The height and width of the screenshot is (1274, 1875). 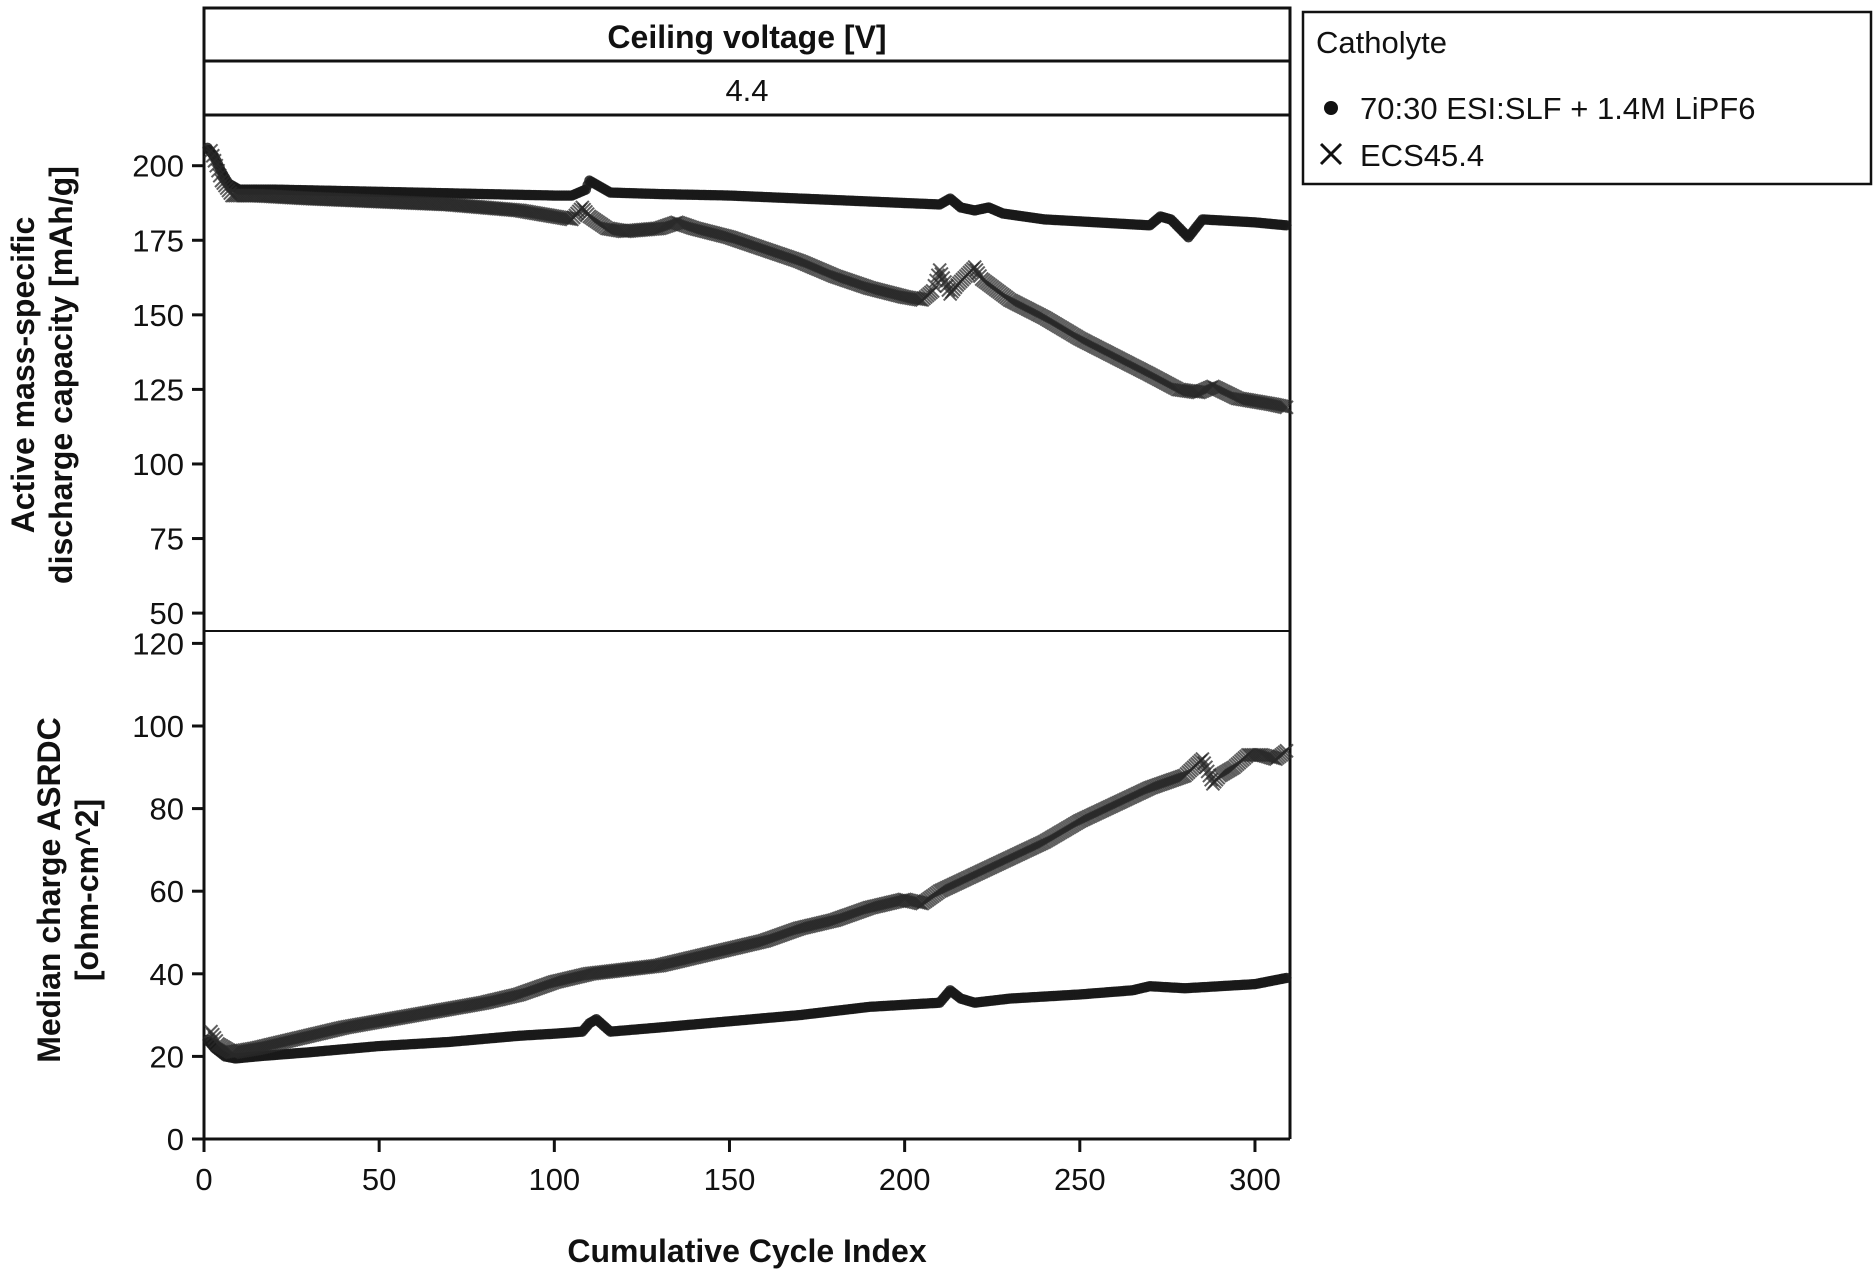 I want to click on legend-item-label: 70:30 ESI:SLF + 1.4M LiPF6, so click(x=1557, y=108).